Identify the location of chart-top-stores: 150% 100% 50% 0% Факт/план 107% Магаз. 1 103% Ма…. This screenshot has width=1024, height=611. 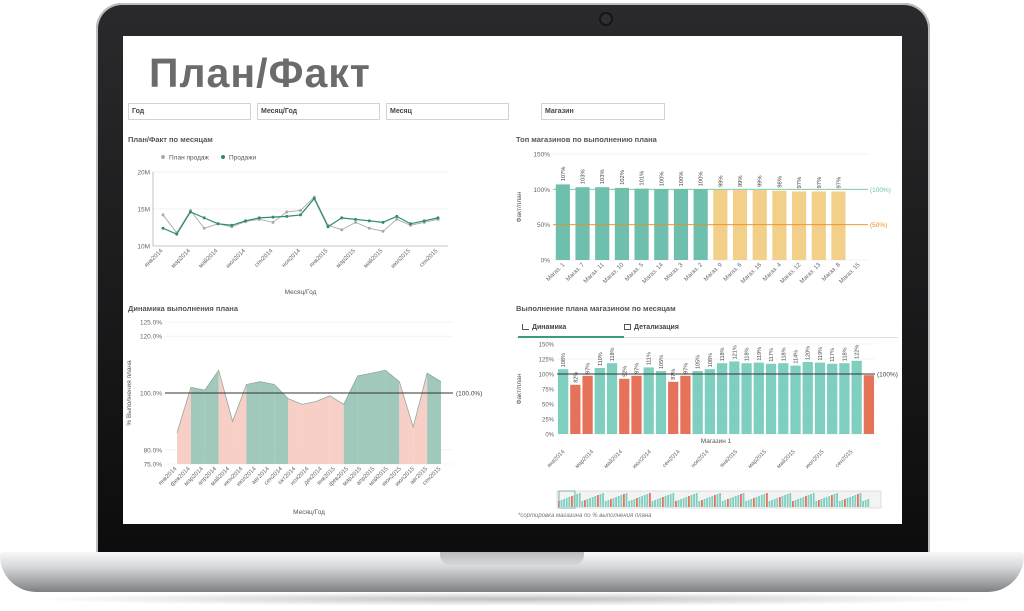
(707, 223).